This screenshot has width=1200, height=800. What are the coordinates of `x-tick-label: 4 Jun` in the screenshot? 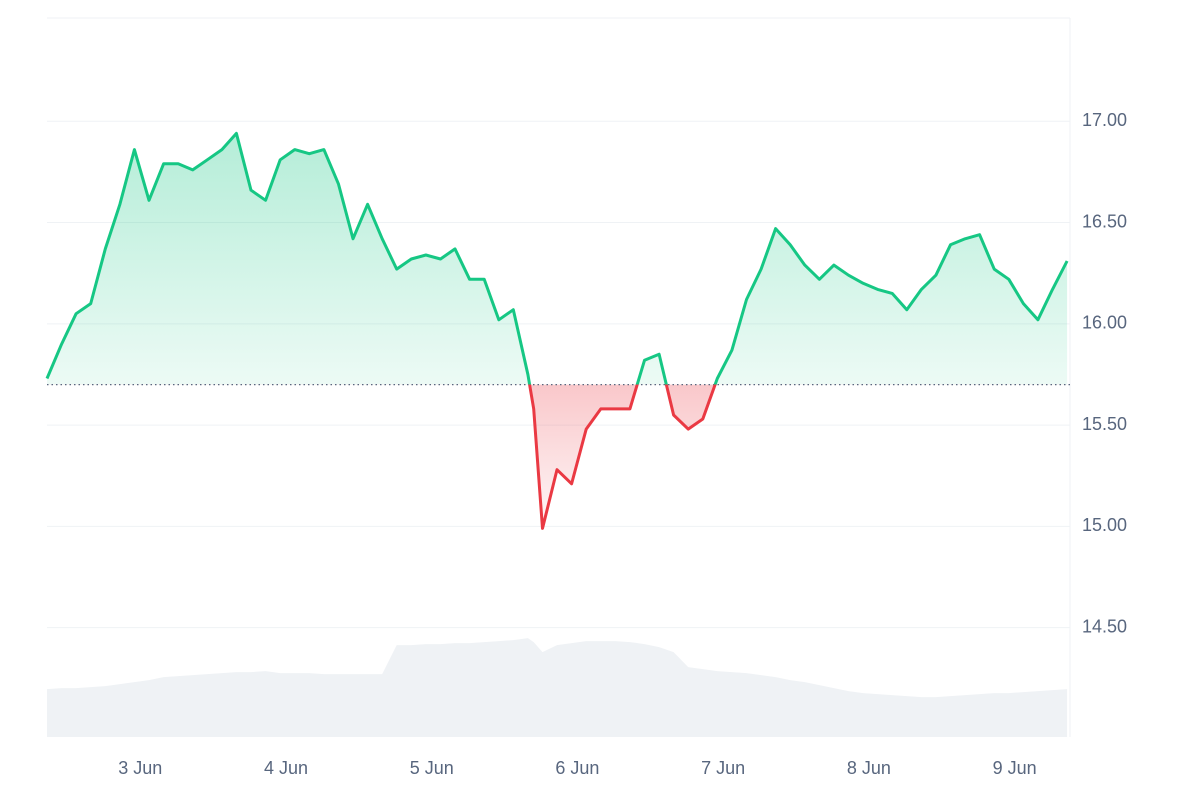 It's located at (286, 768).